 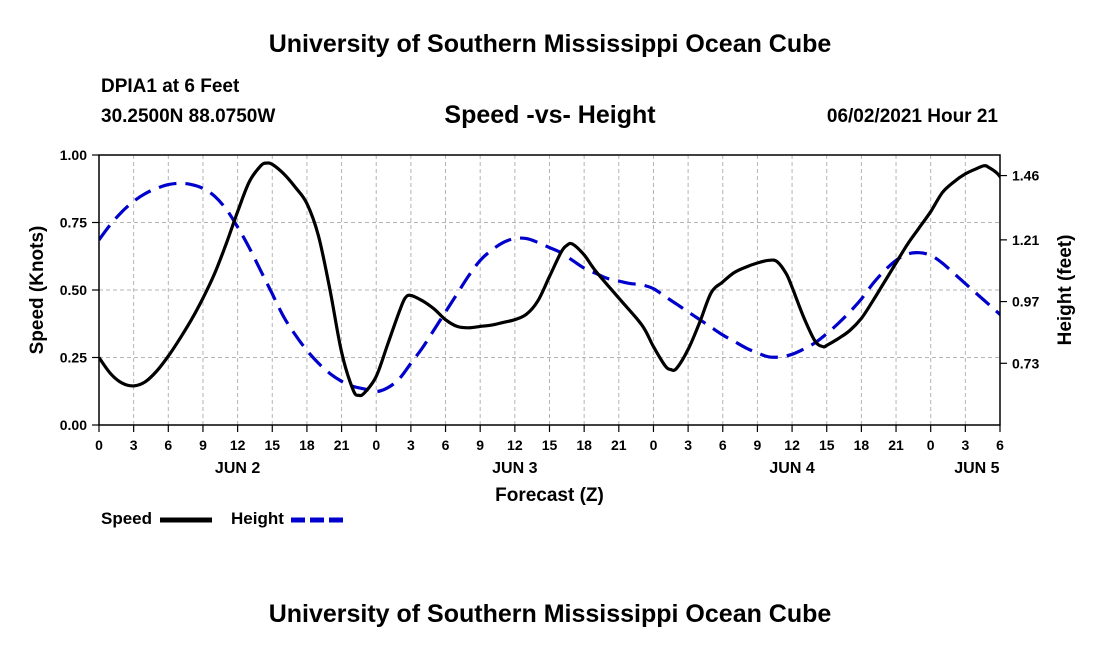 I want to click on x-axis-label: Forecast (Z), so click(x=549, y=495).